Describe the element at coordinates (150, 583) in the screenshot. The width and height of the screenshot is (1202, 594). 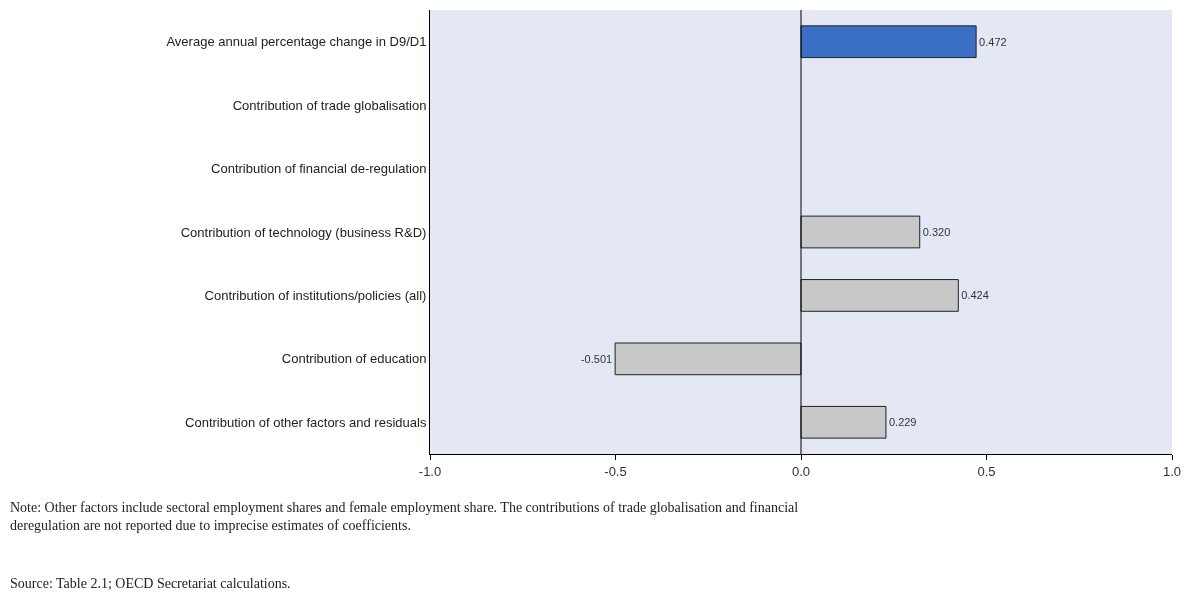
I see `source-note: Source: Table 2.1; OECD Secretariat calculations.` at that location.